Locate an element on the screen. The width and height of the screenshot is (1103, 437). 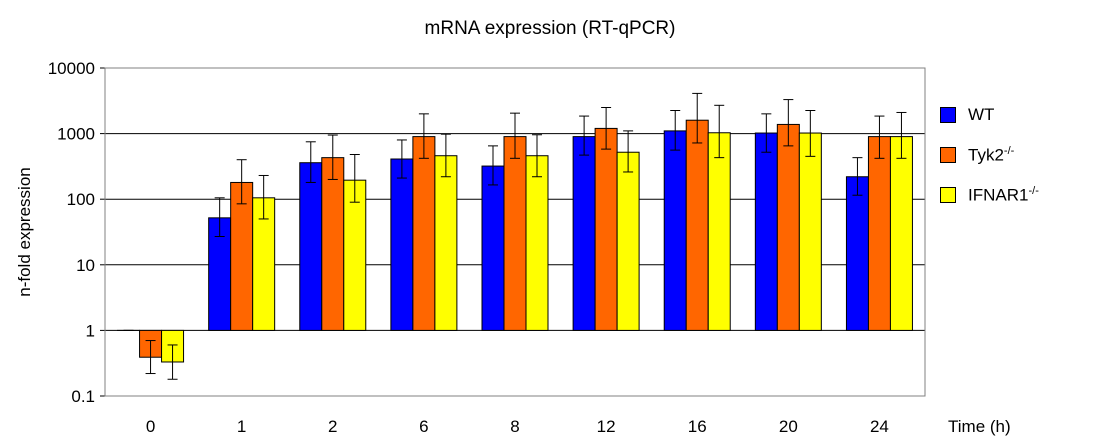
legend-item: IFNAR1-/- is located at coordinates (989, 195).